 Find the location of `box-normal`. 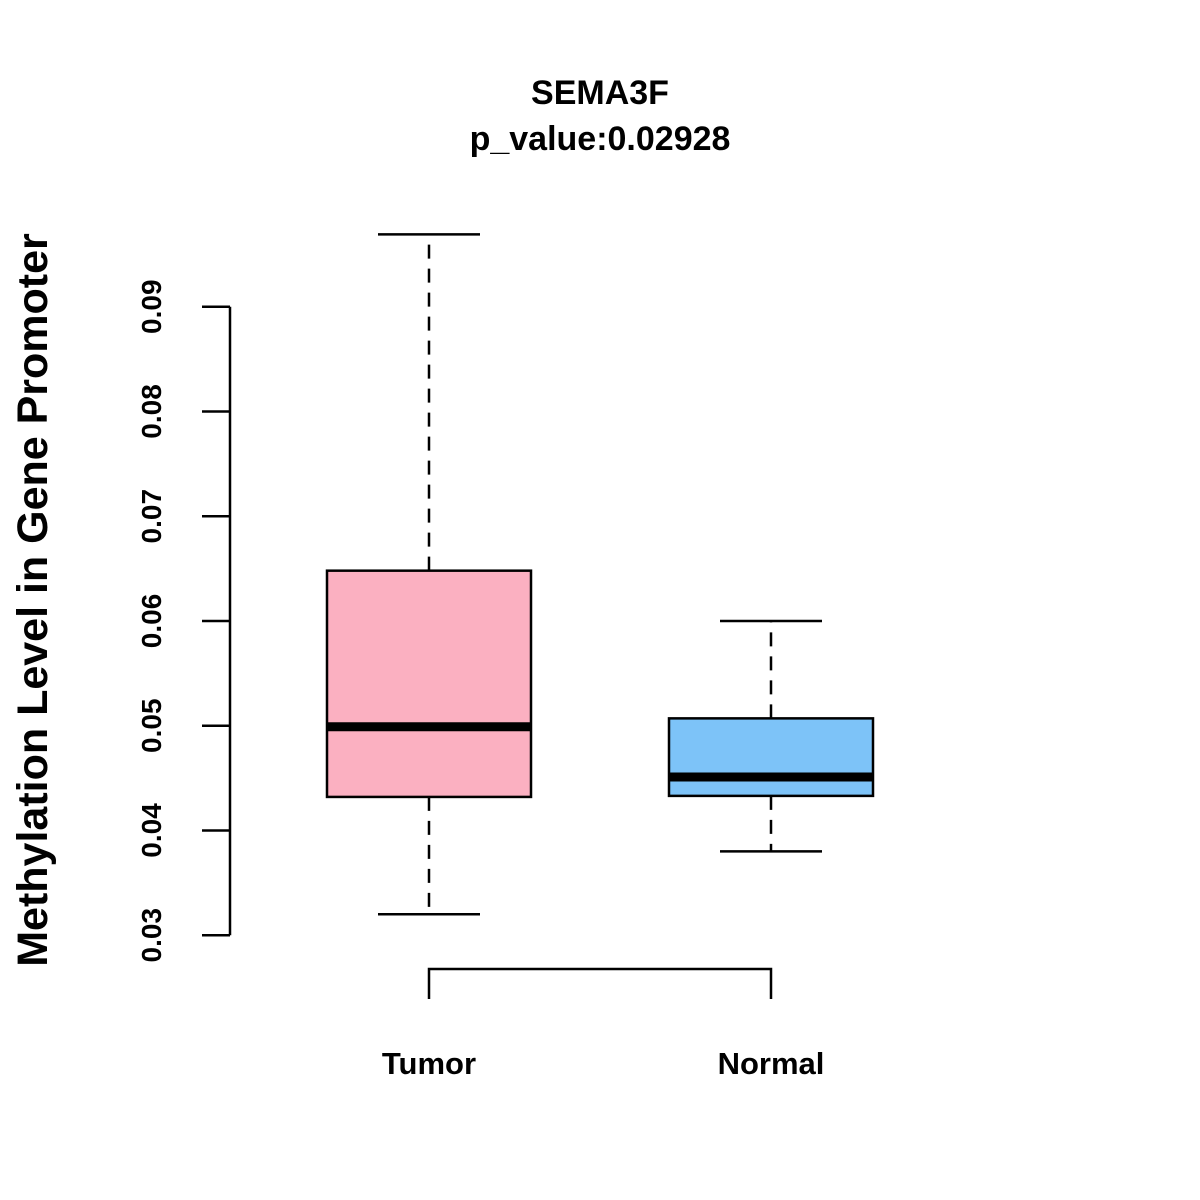

box-normal is located at coordinates (771, 736).